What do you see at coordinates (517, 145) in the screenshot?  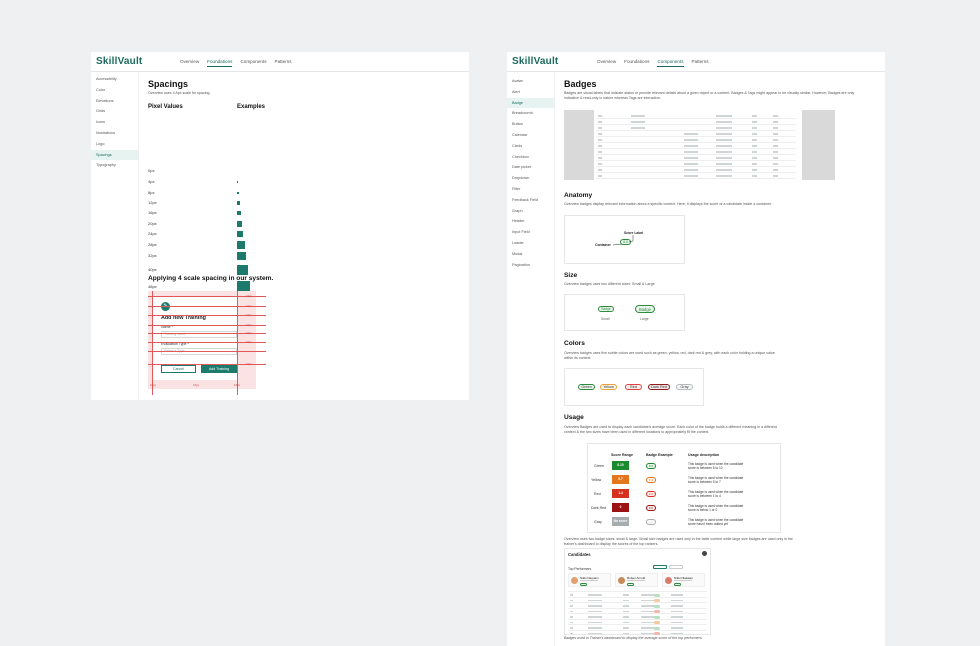 I see `sidebar-item-cards: Cards` at bounding box center [517, 145].